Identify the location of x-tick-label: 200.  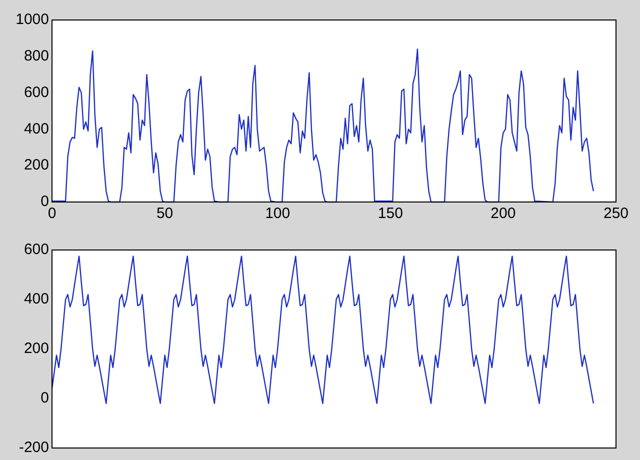
(503, 213).